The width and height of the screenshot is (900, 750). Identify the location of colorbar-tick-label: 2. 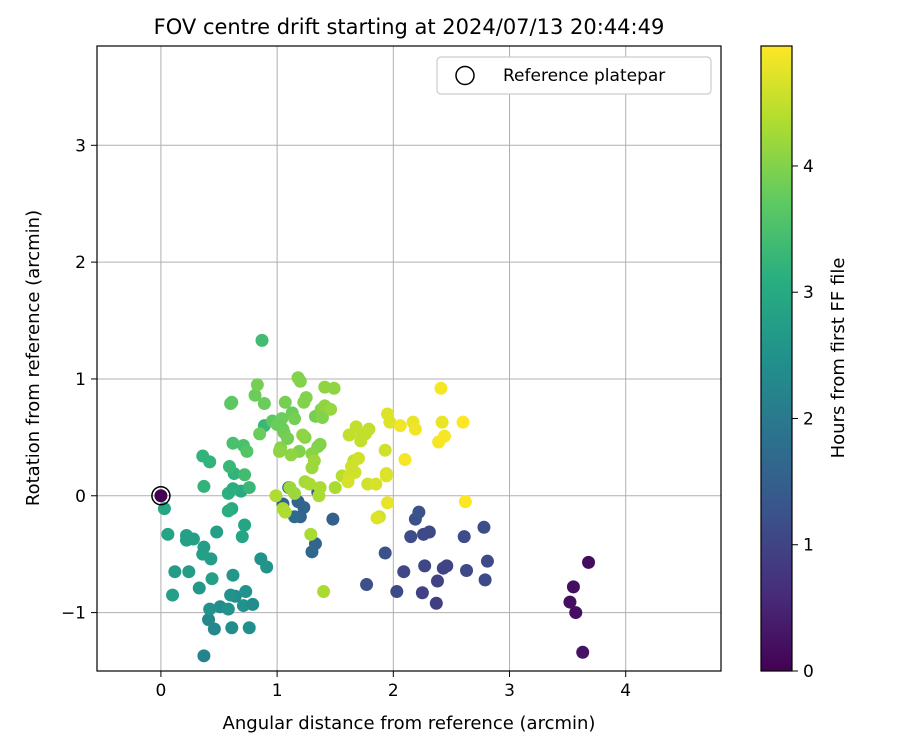
(808, 419).